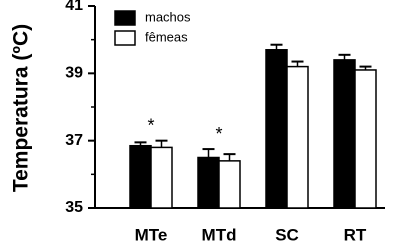 Image resolution: width=401 pixels, height=251 pixels. What do you see at coordinates (74, 73) in the screenshot?
I see `y-tick-label: 39` at bounding box center [74, 73].